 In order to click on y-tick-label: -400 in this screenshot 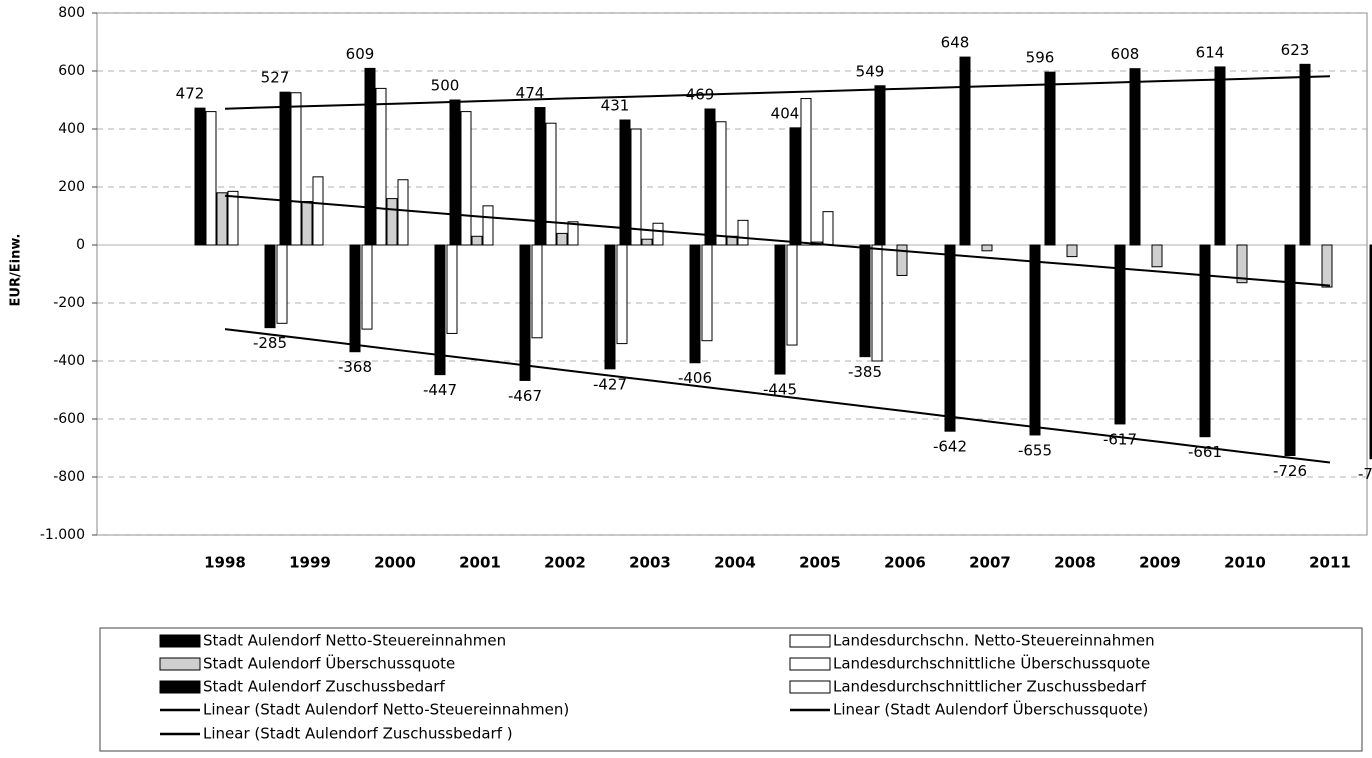, I will do `click(69, 361)`.